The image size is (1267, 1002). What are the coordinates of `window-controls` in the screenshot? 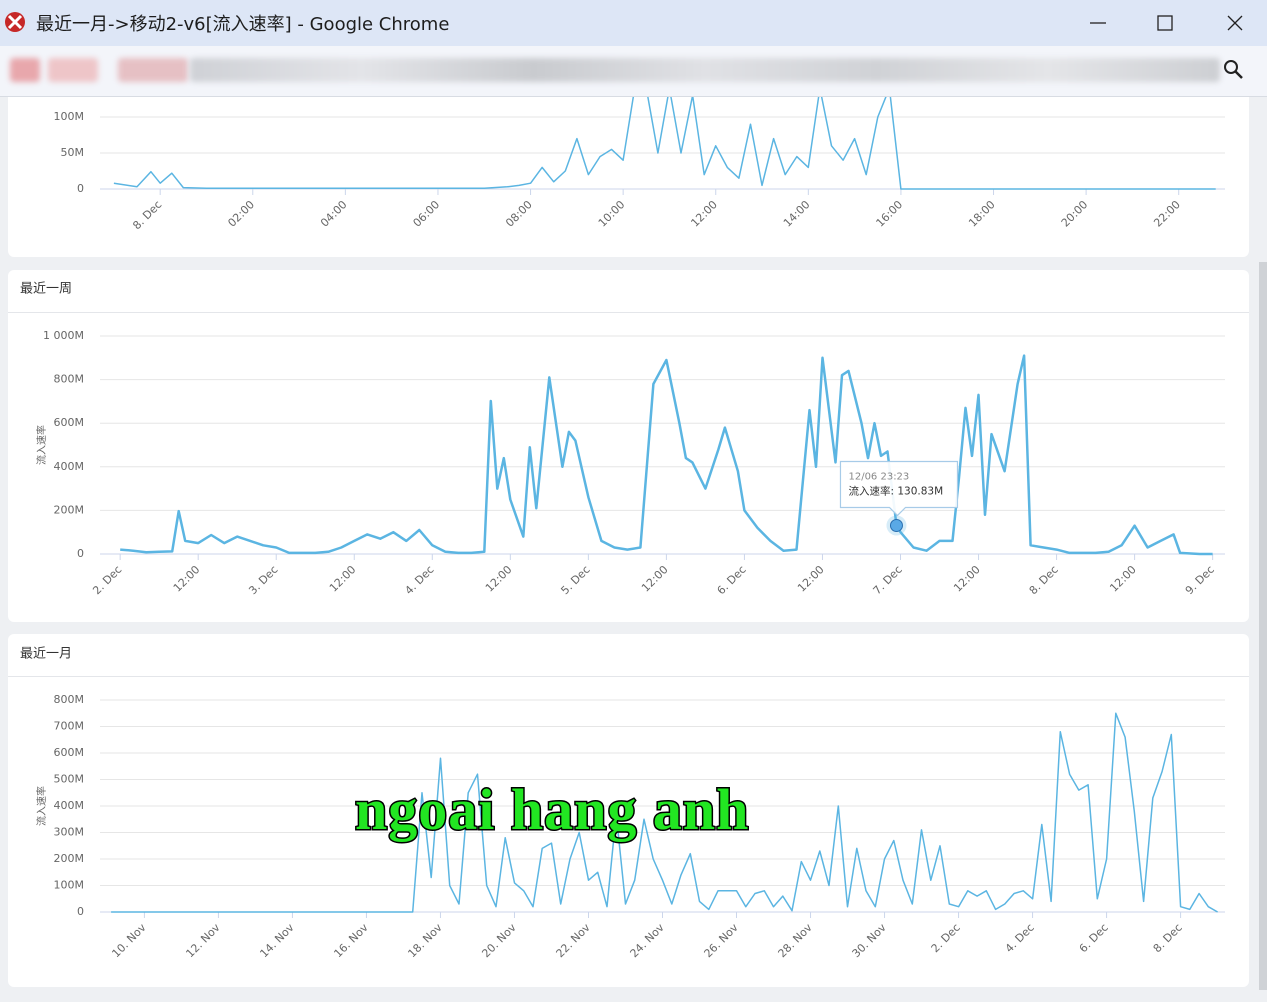 It's located at (1166, 23).